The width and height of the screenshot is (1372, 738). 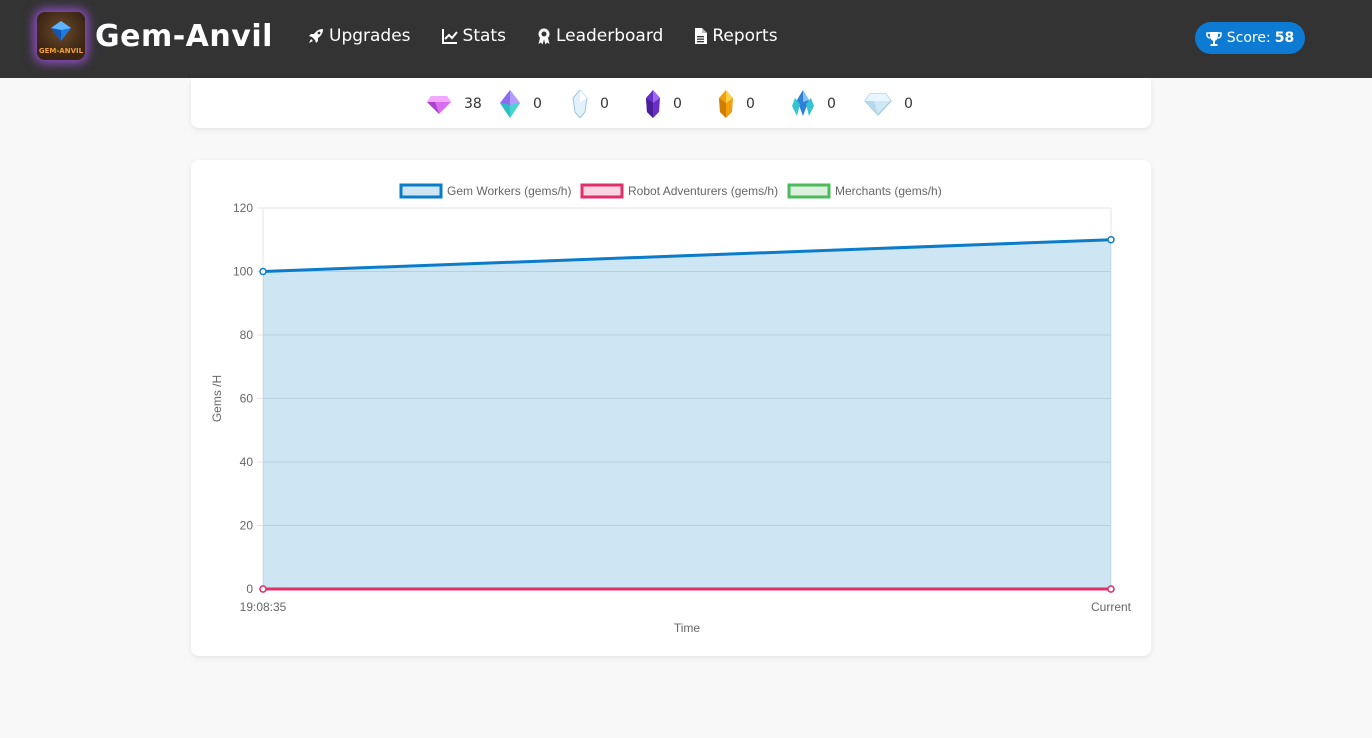 What do you see at coordinates (687, 255) in the screenshot?
I see `series-line` at bounding box center [687, 255].